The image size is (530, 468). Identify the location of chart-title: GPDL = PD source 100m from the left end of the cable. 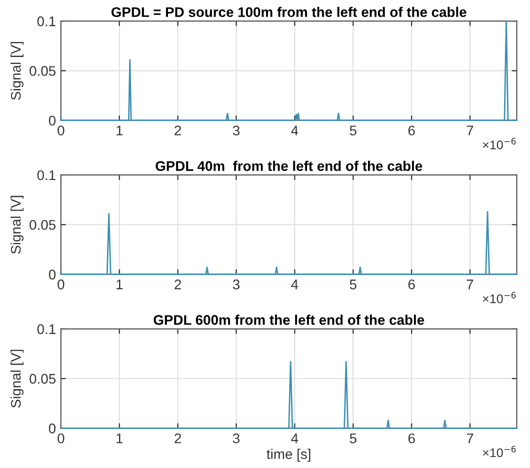
(288, 12).